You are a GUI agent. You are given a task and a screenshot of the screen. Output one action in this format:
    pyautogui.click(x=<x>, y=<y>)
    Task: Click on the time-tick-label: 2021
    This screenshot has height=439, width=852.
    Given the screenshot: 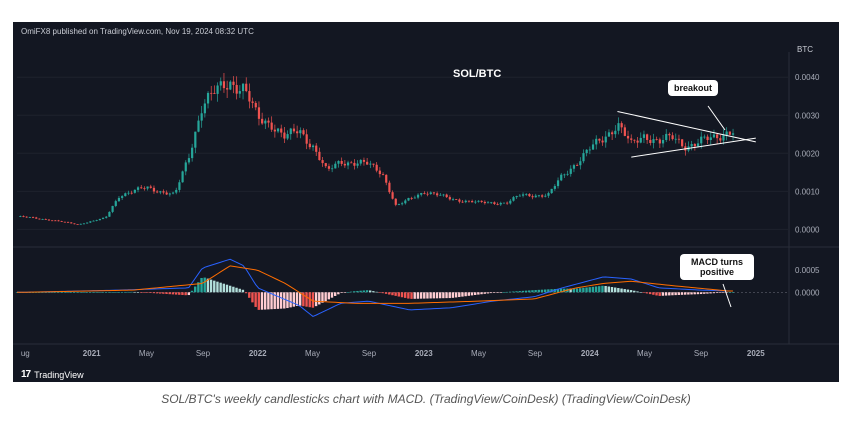 What is the action you would take?
    pyautogui.click(x=92, y=353)
    